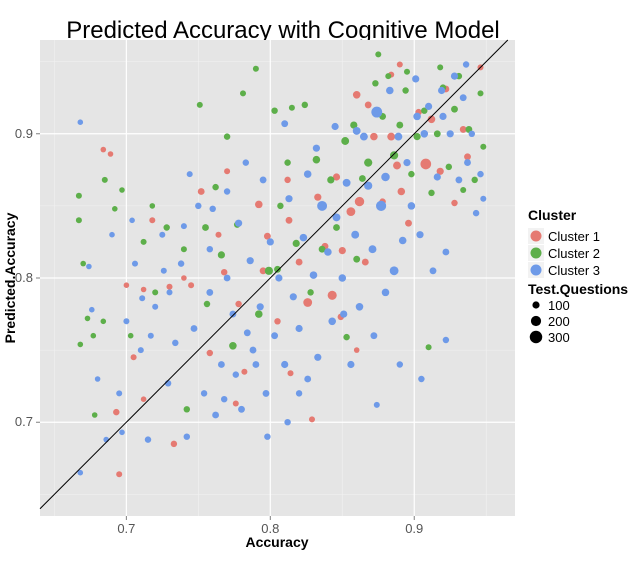 The width and height of the screenshot is (641, 563). I want to click on legend-color-swatch, so click(536, 253).